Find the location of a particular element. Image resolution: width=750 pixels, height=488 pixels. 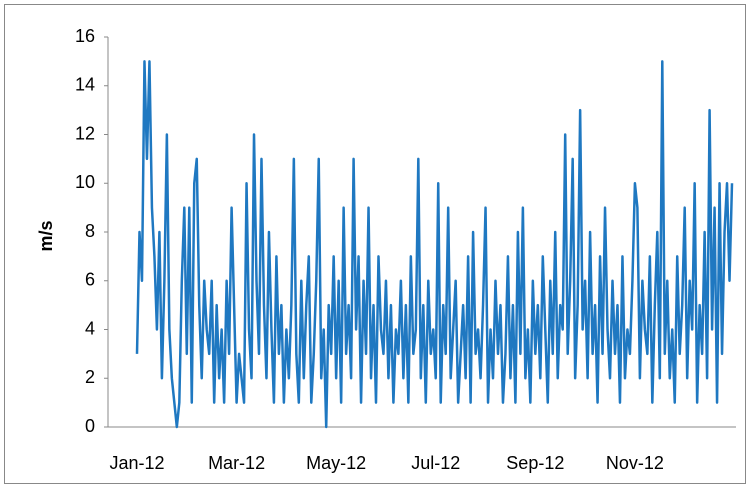

x-tick-label: Jan-12 is located at coordinates (136, 463).